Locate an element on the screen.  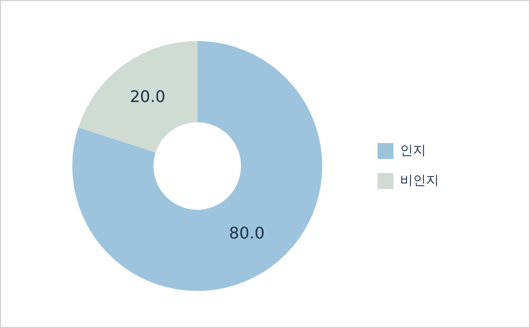
data-label: 20.0 is located at coordinates (148, 96).